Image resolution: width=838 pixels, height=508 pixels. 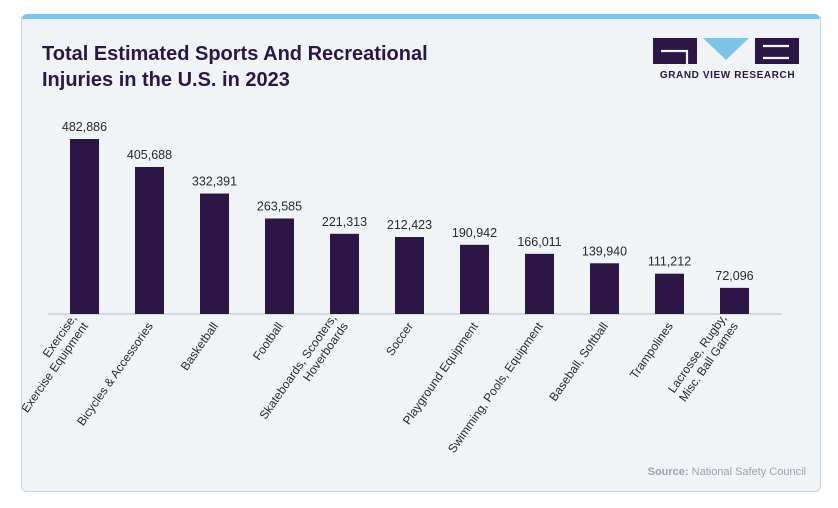 I want to click on chart-title-line-2: Injuries in the U.S. in 2023, so click(x=166, y=80).